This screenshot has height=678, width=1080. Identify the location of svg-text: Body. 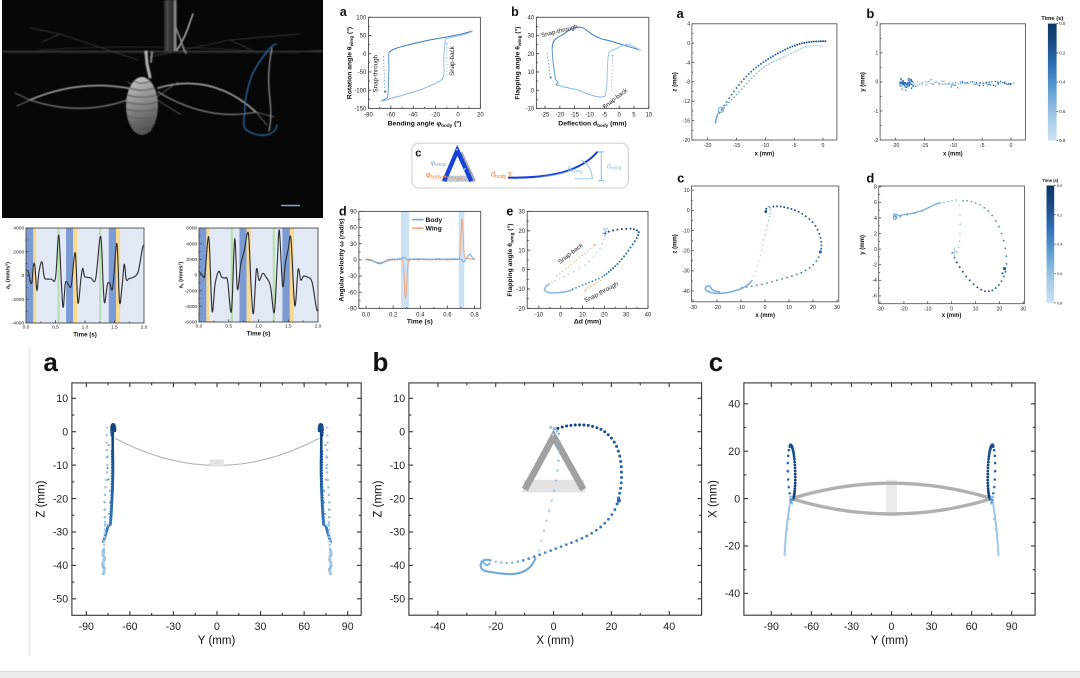
(434, 220).